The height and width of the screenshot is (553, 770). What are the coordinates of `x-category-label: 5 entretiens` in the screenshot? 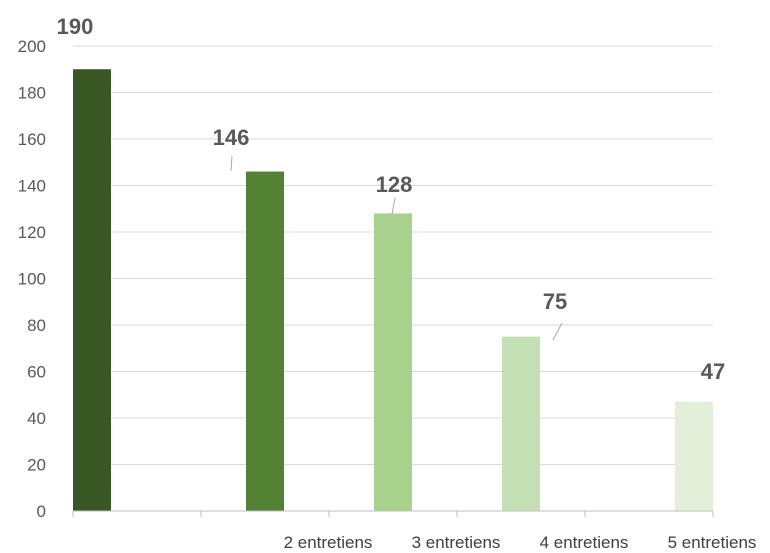 It's located at (712, 542).